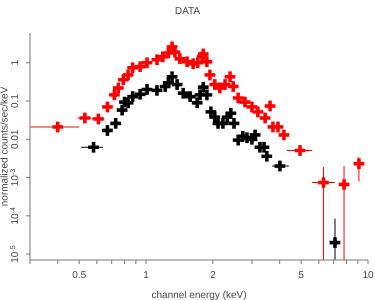 This screenshot has width=375, height=300. Describe the element at coordinates (199, 295) in the screenshot. I see `x-axis-title: channel energy (keV)` at that location.